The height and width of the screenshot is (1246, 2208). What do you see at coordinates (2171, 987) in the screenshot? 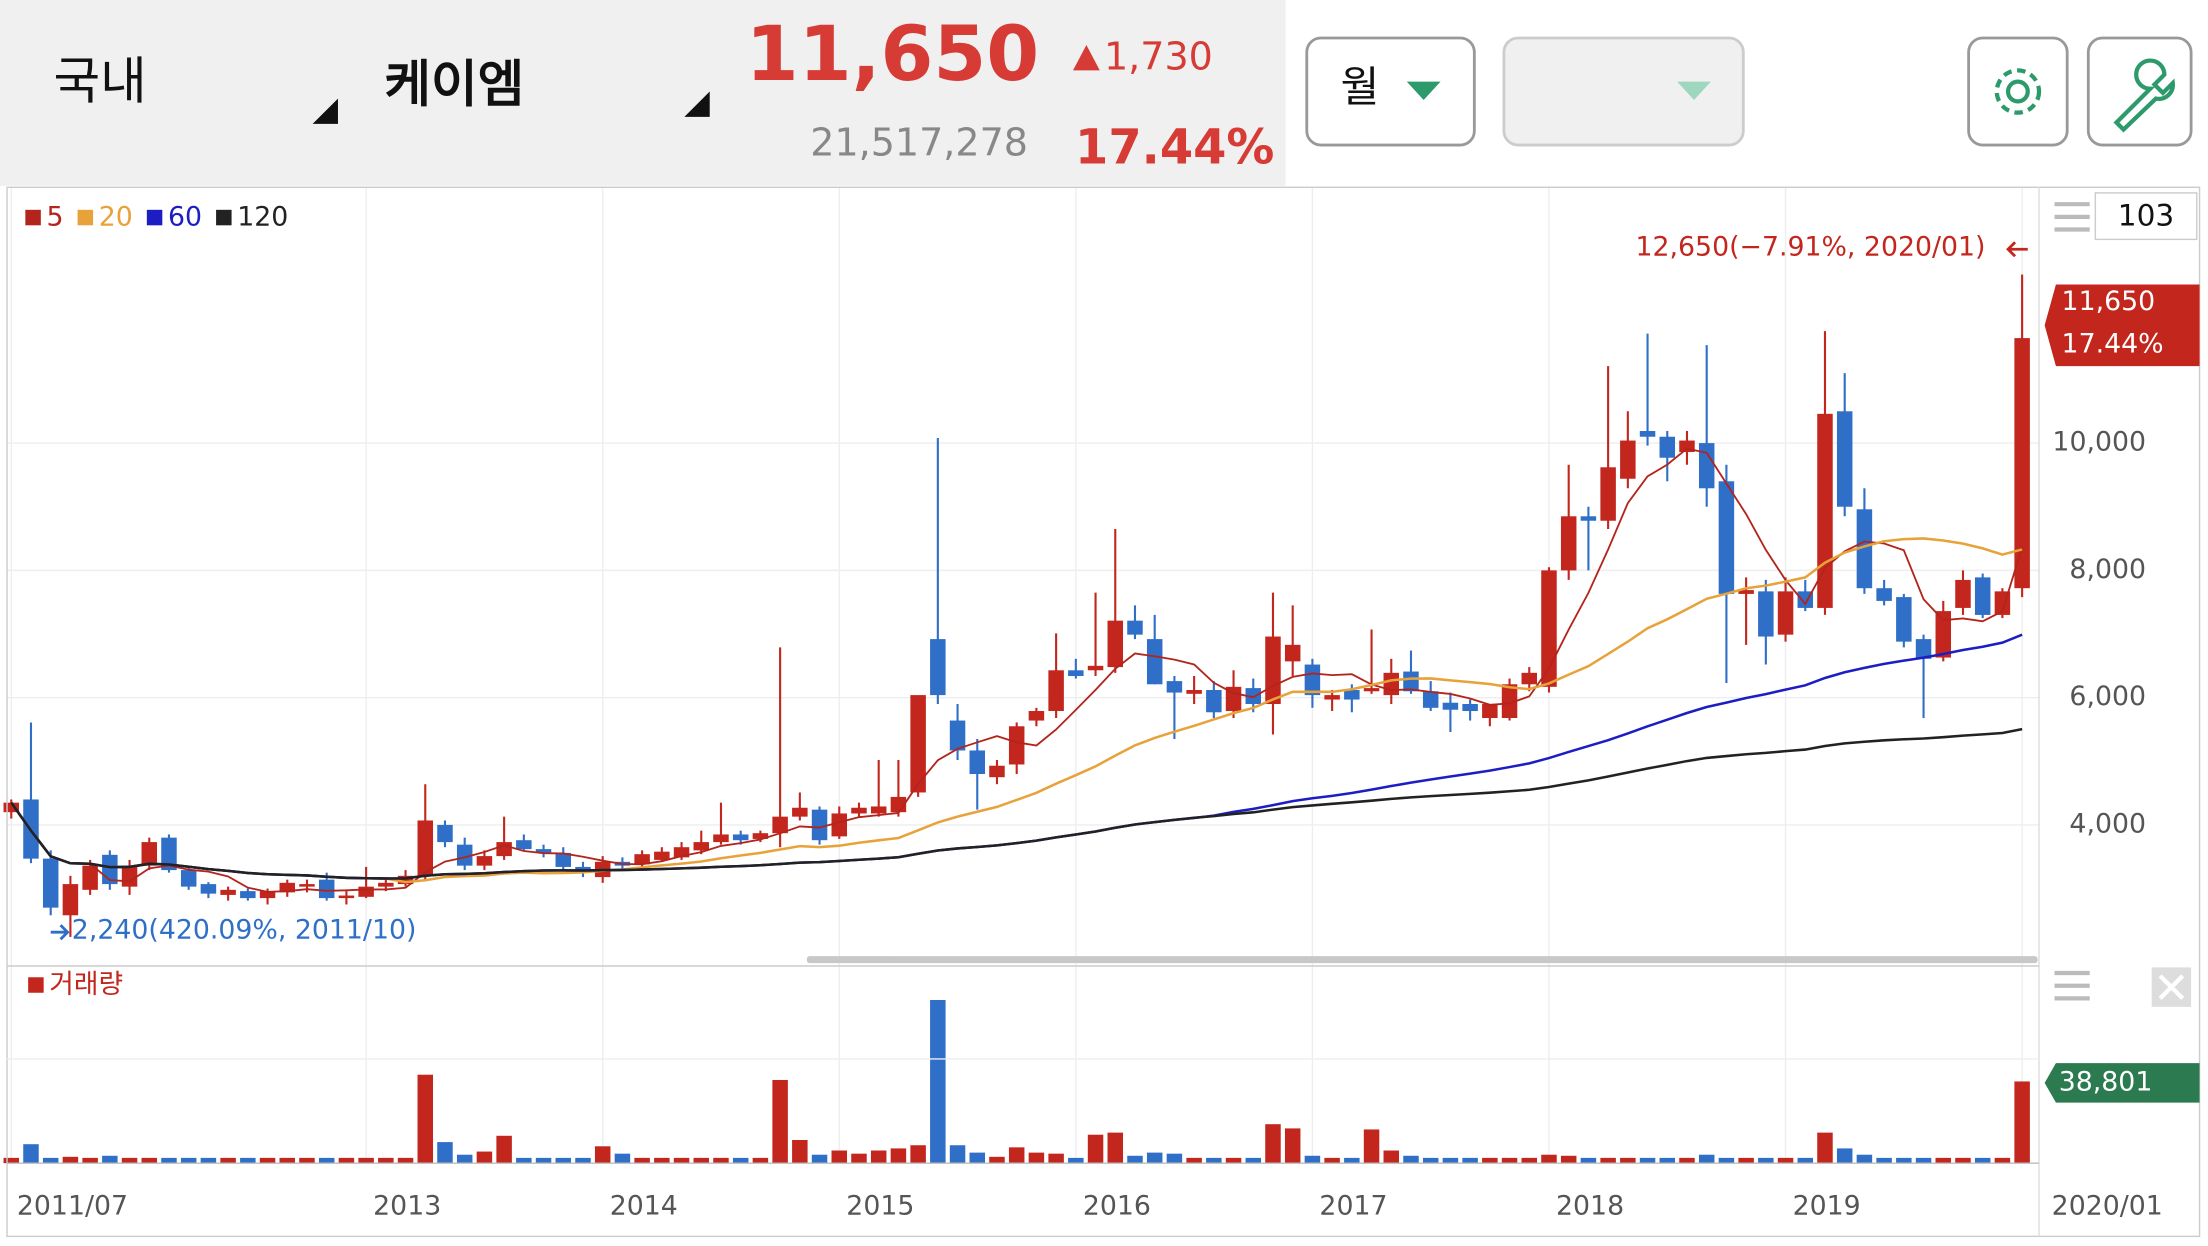
I see `close-icon` at bounding box center [2171, 987].